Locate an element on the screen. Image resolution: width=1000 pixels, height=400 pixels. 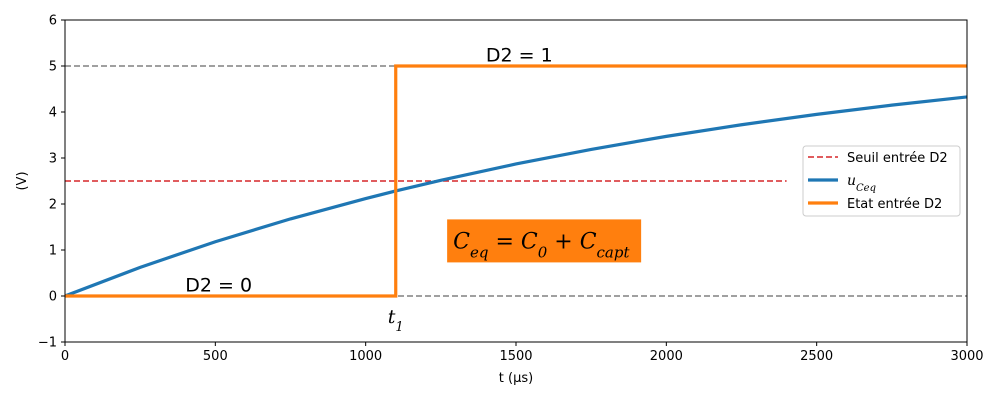
x-tick-label: 1000 is located at coordinates (365, 356).